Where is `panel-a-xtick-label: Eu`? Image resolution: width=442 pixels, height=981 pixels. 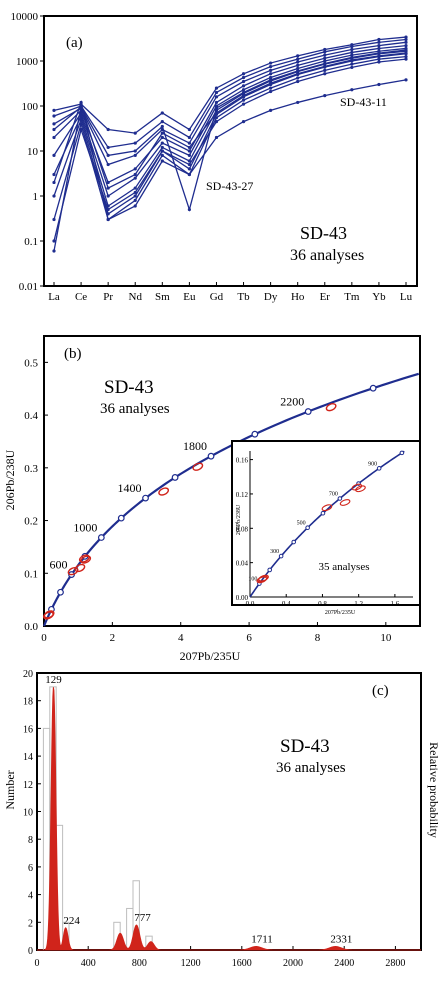 panel-a-xtick-label: Eu is located at coordinates (189, 297).